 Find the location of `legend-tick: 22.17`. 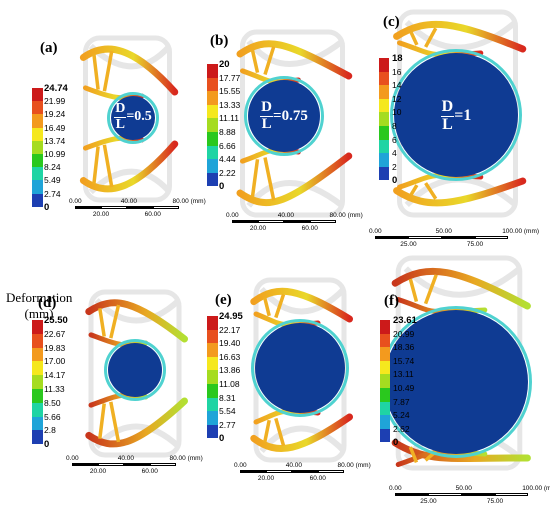

legend-tick: 22.17 is located at coordinates (230, 329).